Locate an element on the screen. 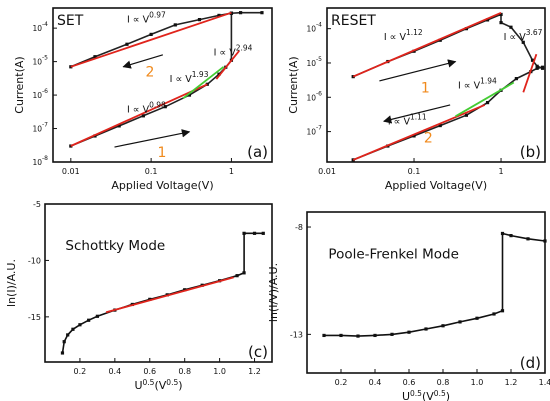 This screenshot has width=550, height=401. y-tick-label: 10⁻⁵ is located at coordinates (40, 61).